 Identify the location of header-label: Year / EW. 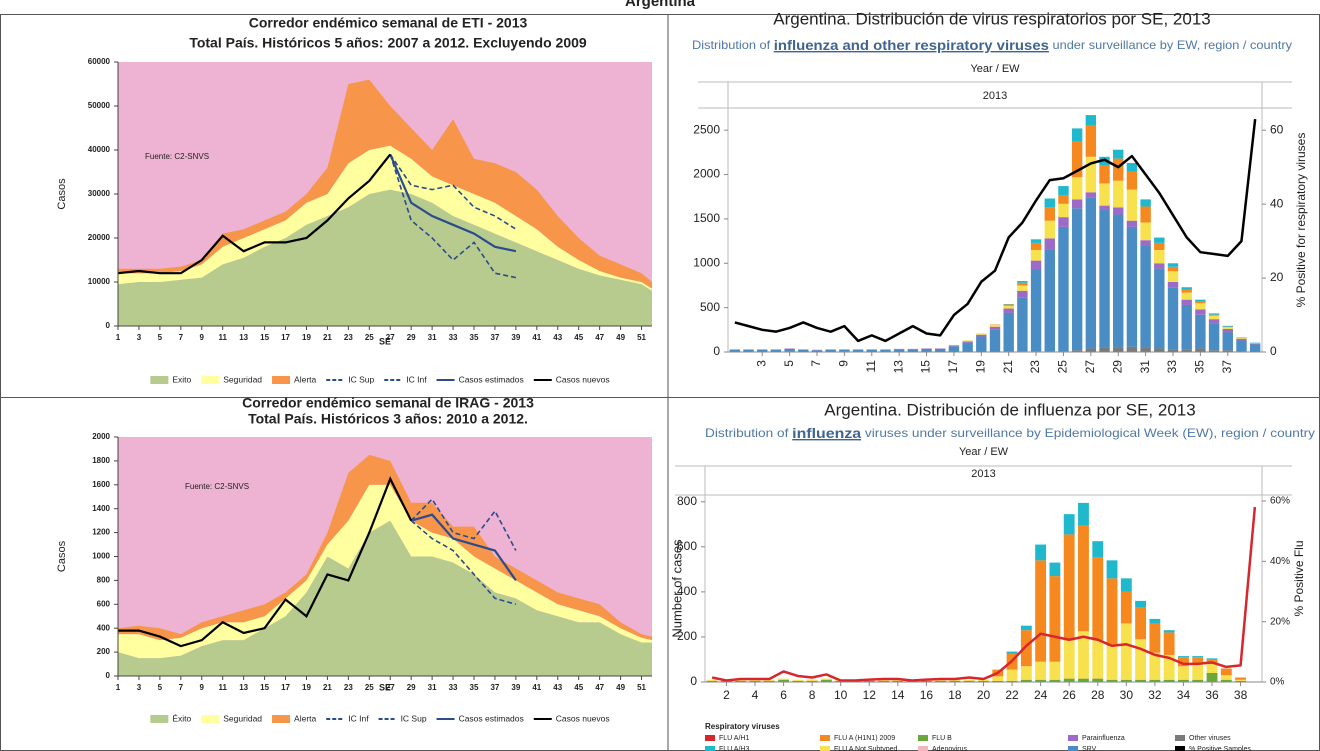
(984, 452).